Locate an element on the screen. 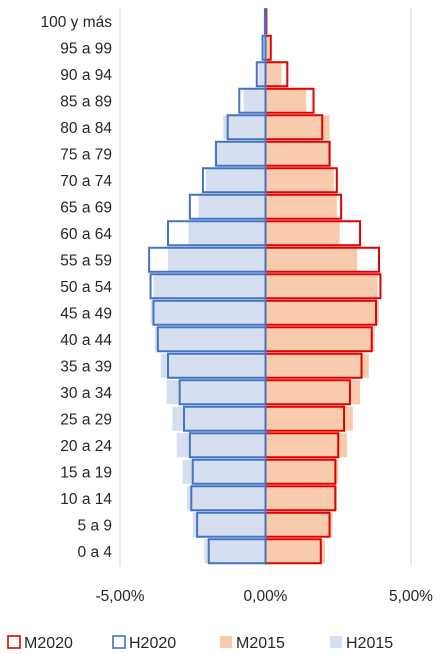 The height and width of the screenshot is (654, 443). y-tick-label: 20 a 24 is located at coordinates (86, 446).